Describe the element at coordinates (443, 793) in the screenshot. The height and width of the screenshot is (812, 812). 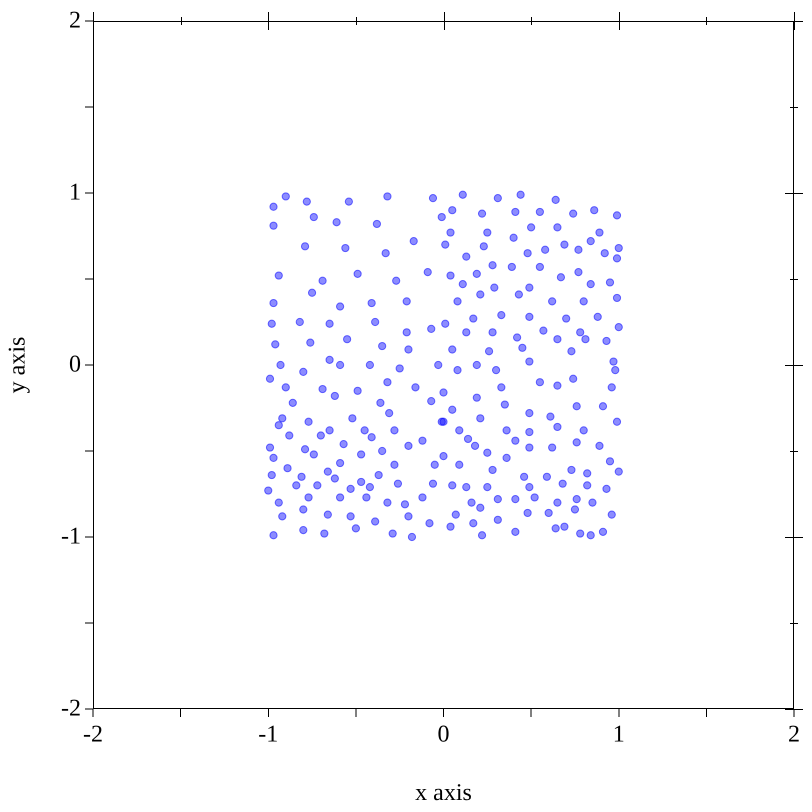
I see `x-axis-title: x axis` at that location.